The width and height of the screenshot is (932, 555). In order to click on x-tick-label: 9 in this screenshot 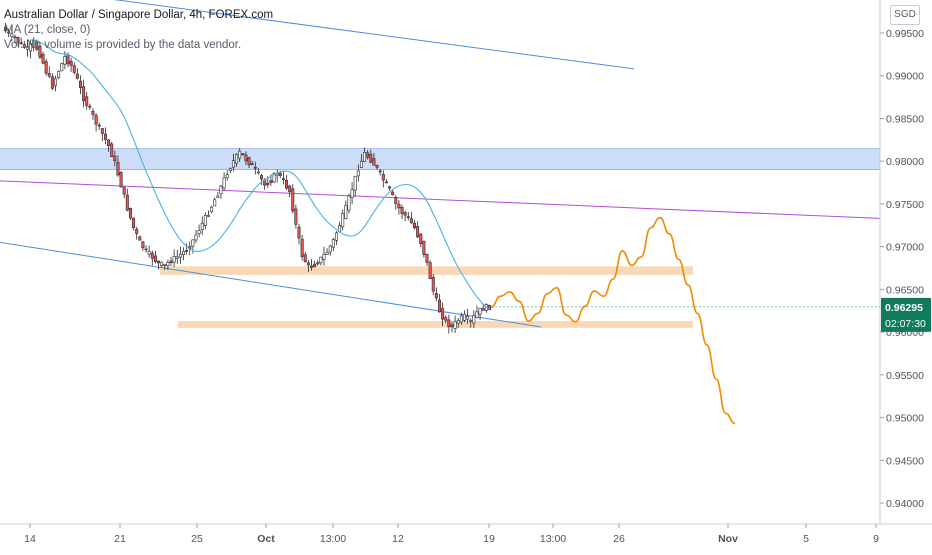, I will do `click(876, 539)`.